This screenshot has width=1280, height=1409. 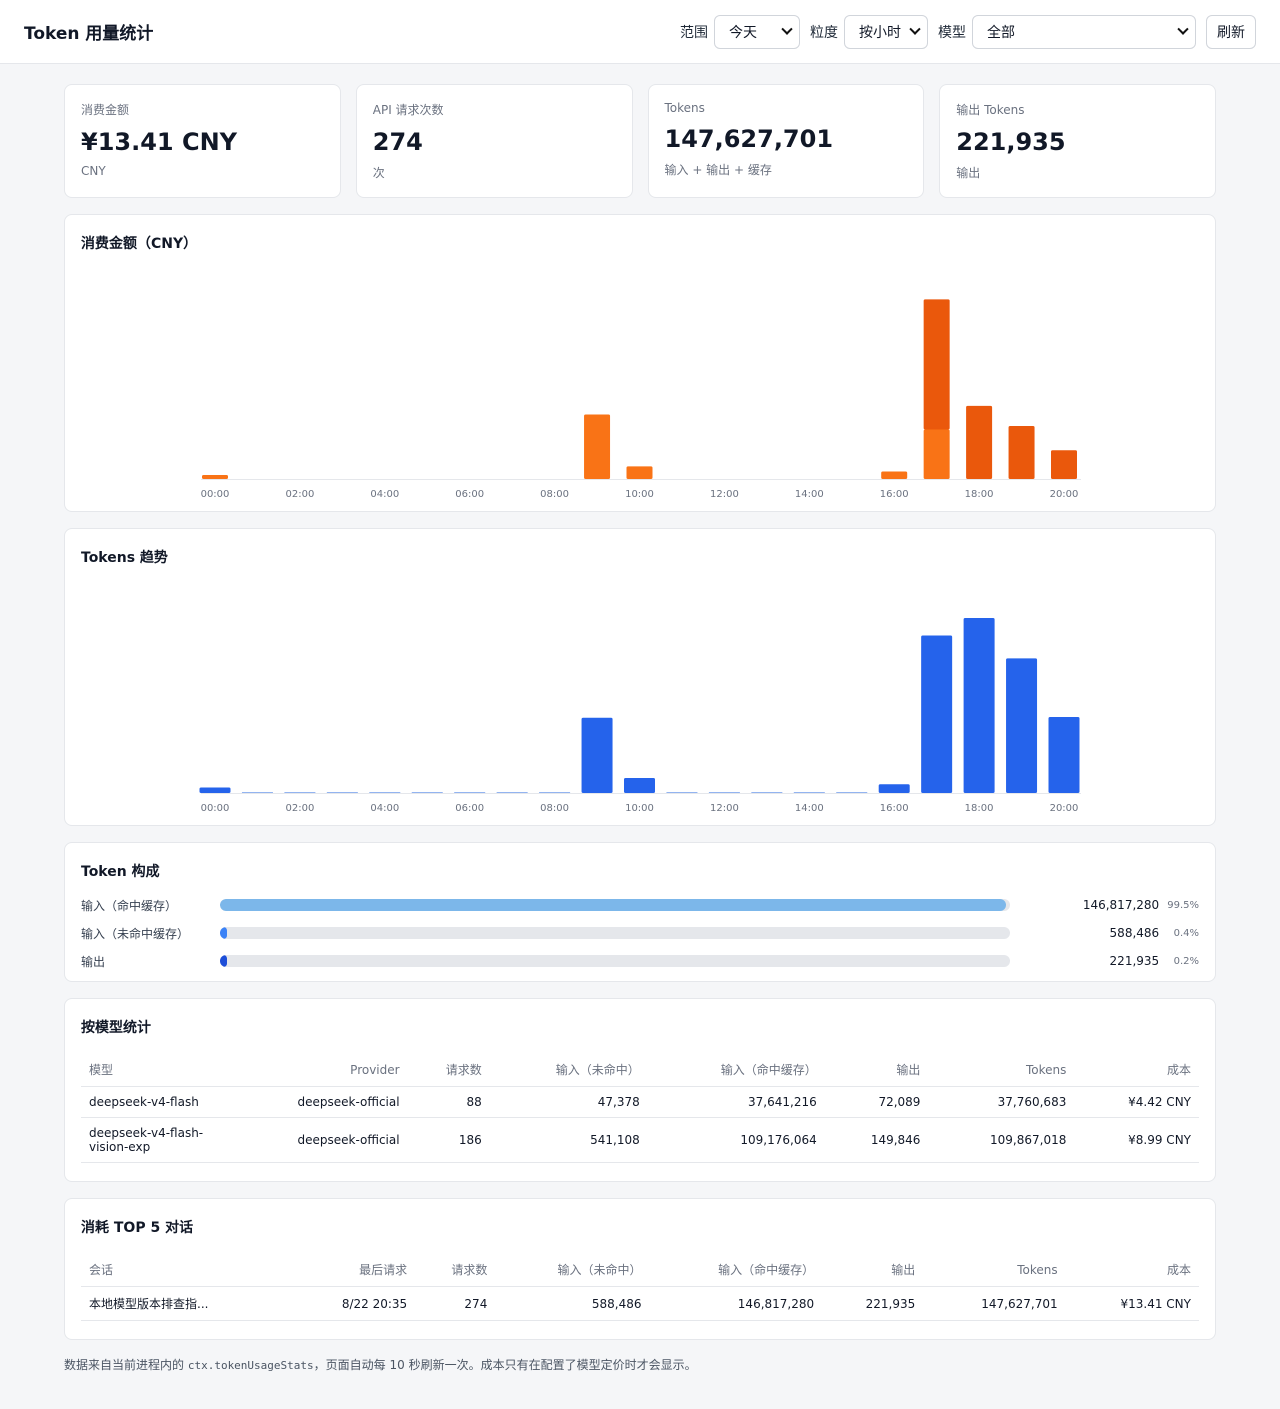 What do you see at coordinates (1084, 31) in the screenshot?
I see `model-select: 全部` at bounding box center [1084, 31].